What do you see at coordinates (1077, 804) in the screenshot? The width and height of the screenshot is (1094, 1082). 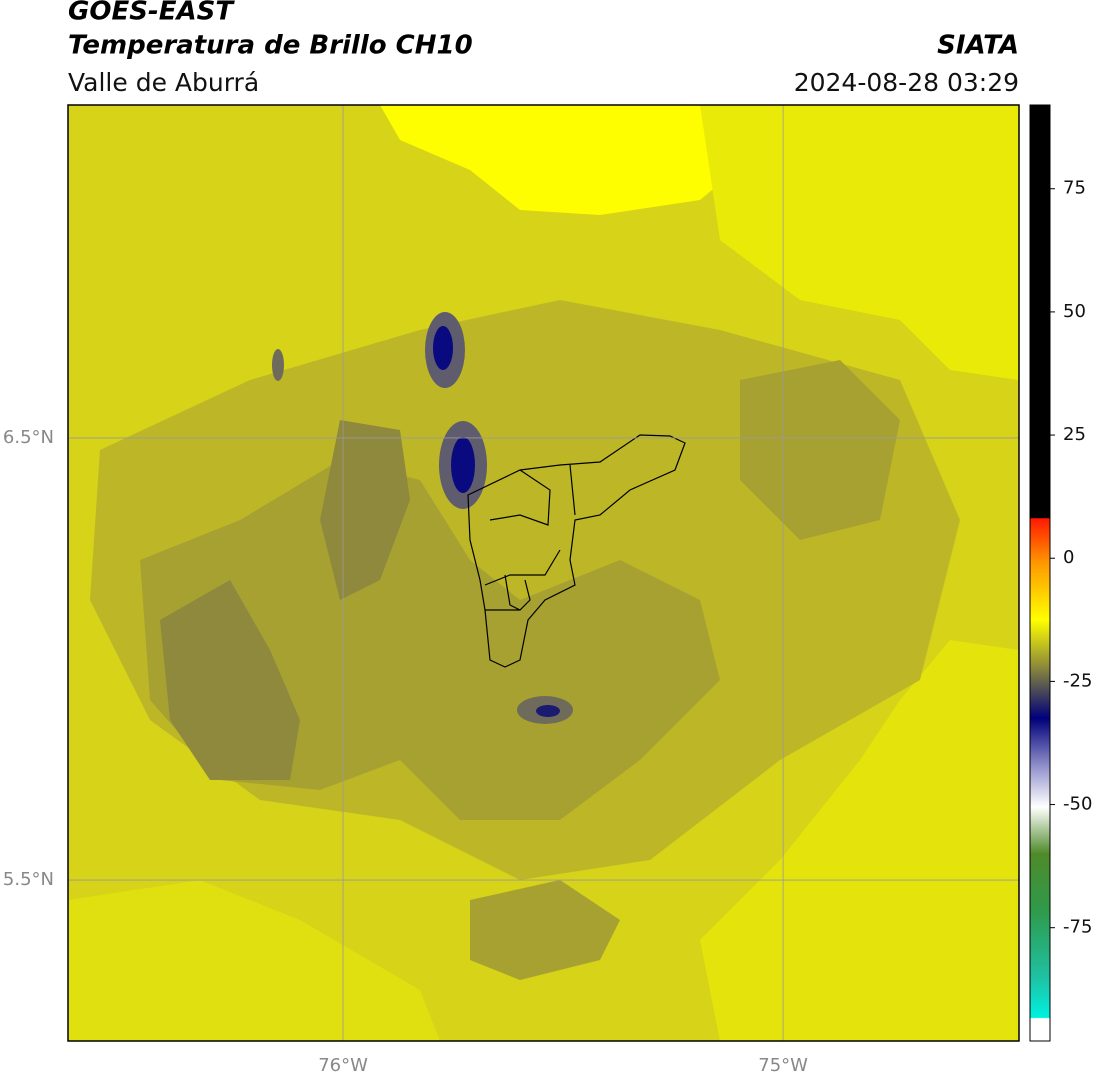 I see `colorbar-tick-label: -50` at bounding box center [1077, 804].